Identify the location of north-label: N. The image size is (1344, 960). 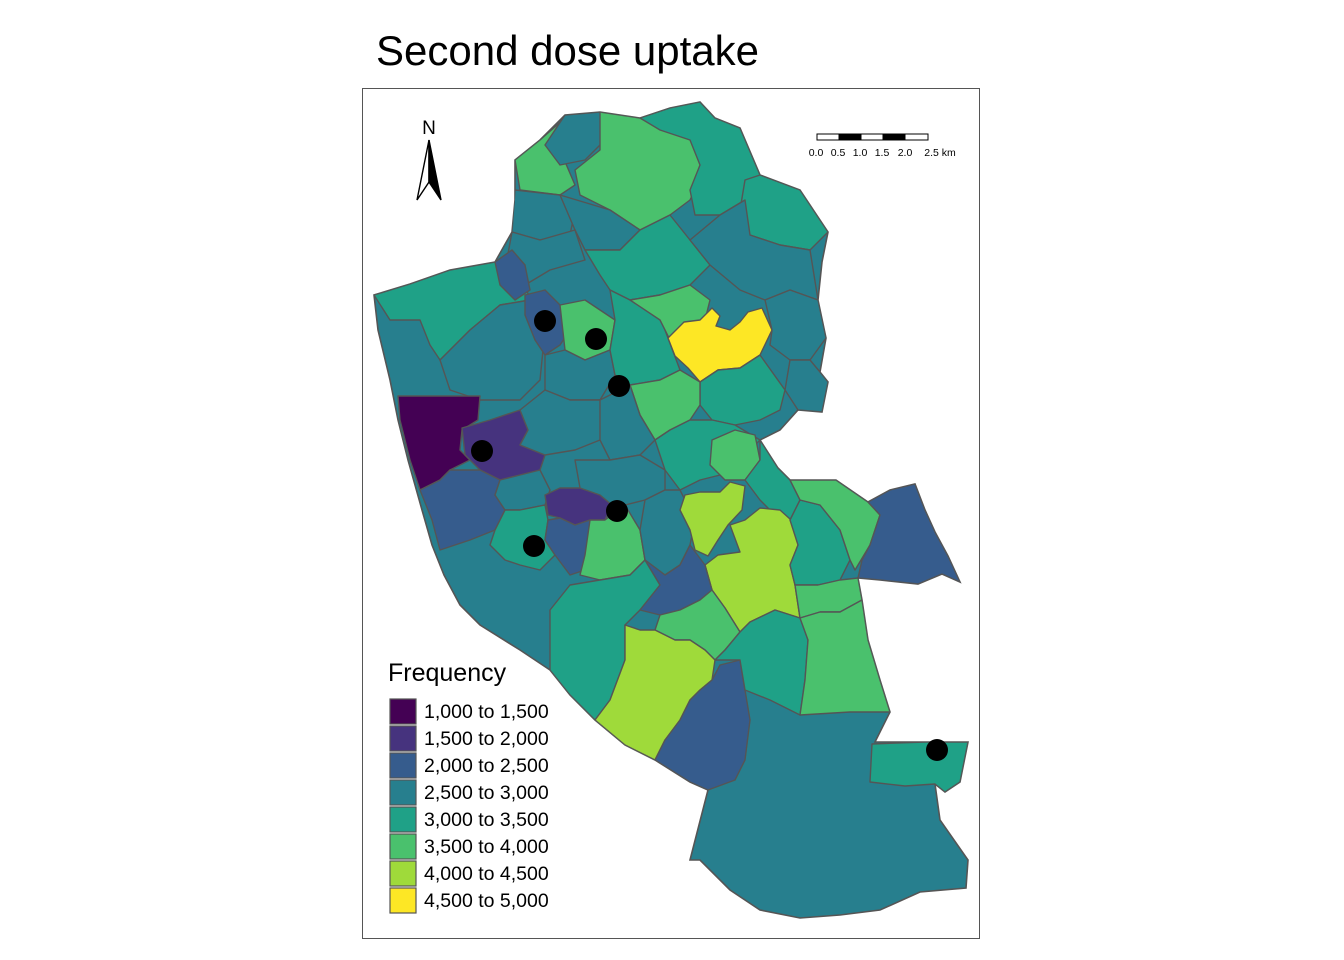
(429, 128).